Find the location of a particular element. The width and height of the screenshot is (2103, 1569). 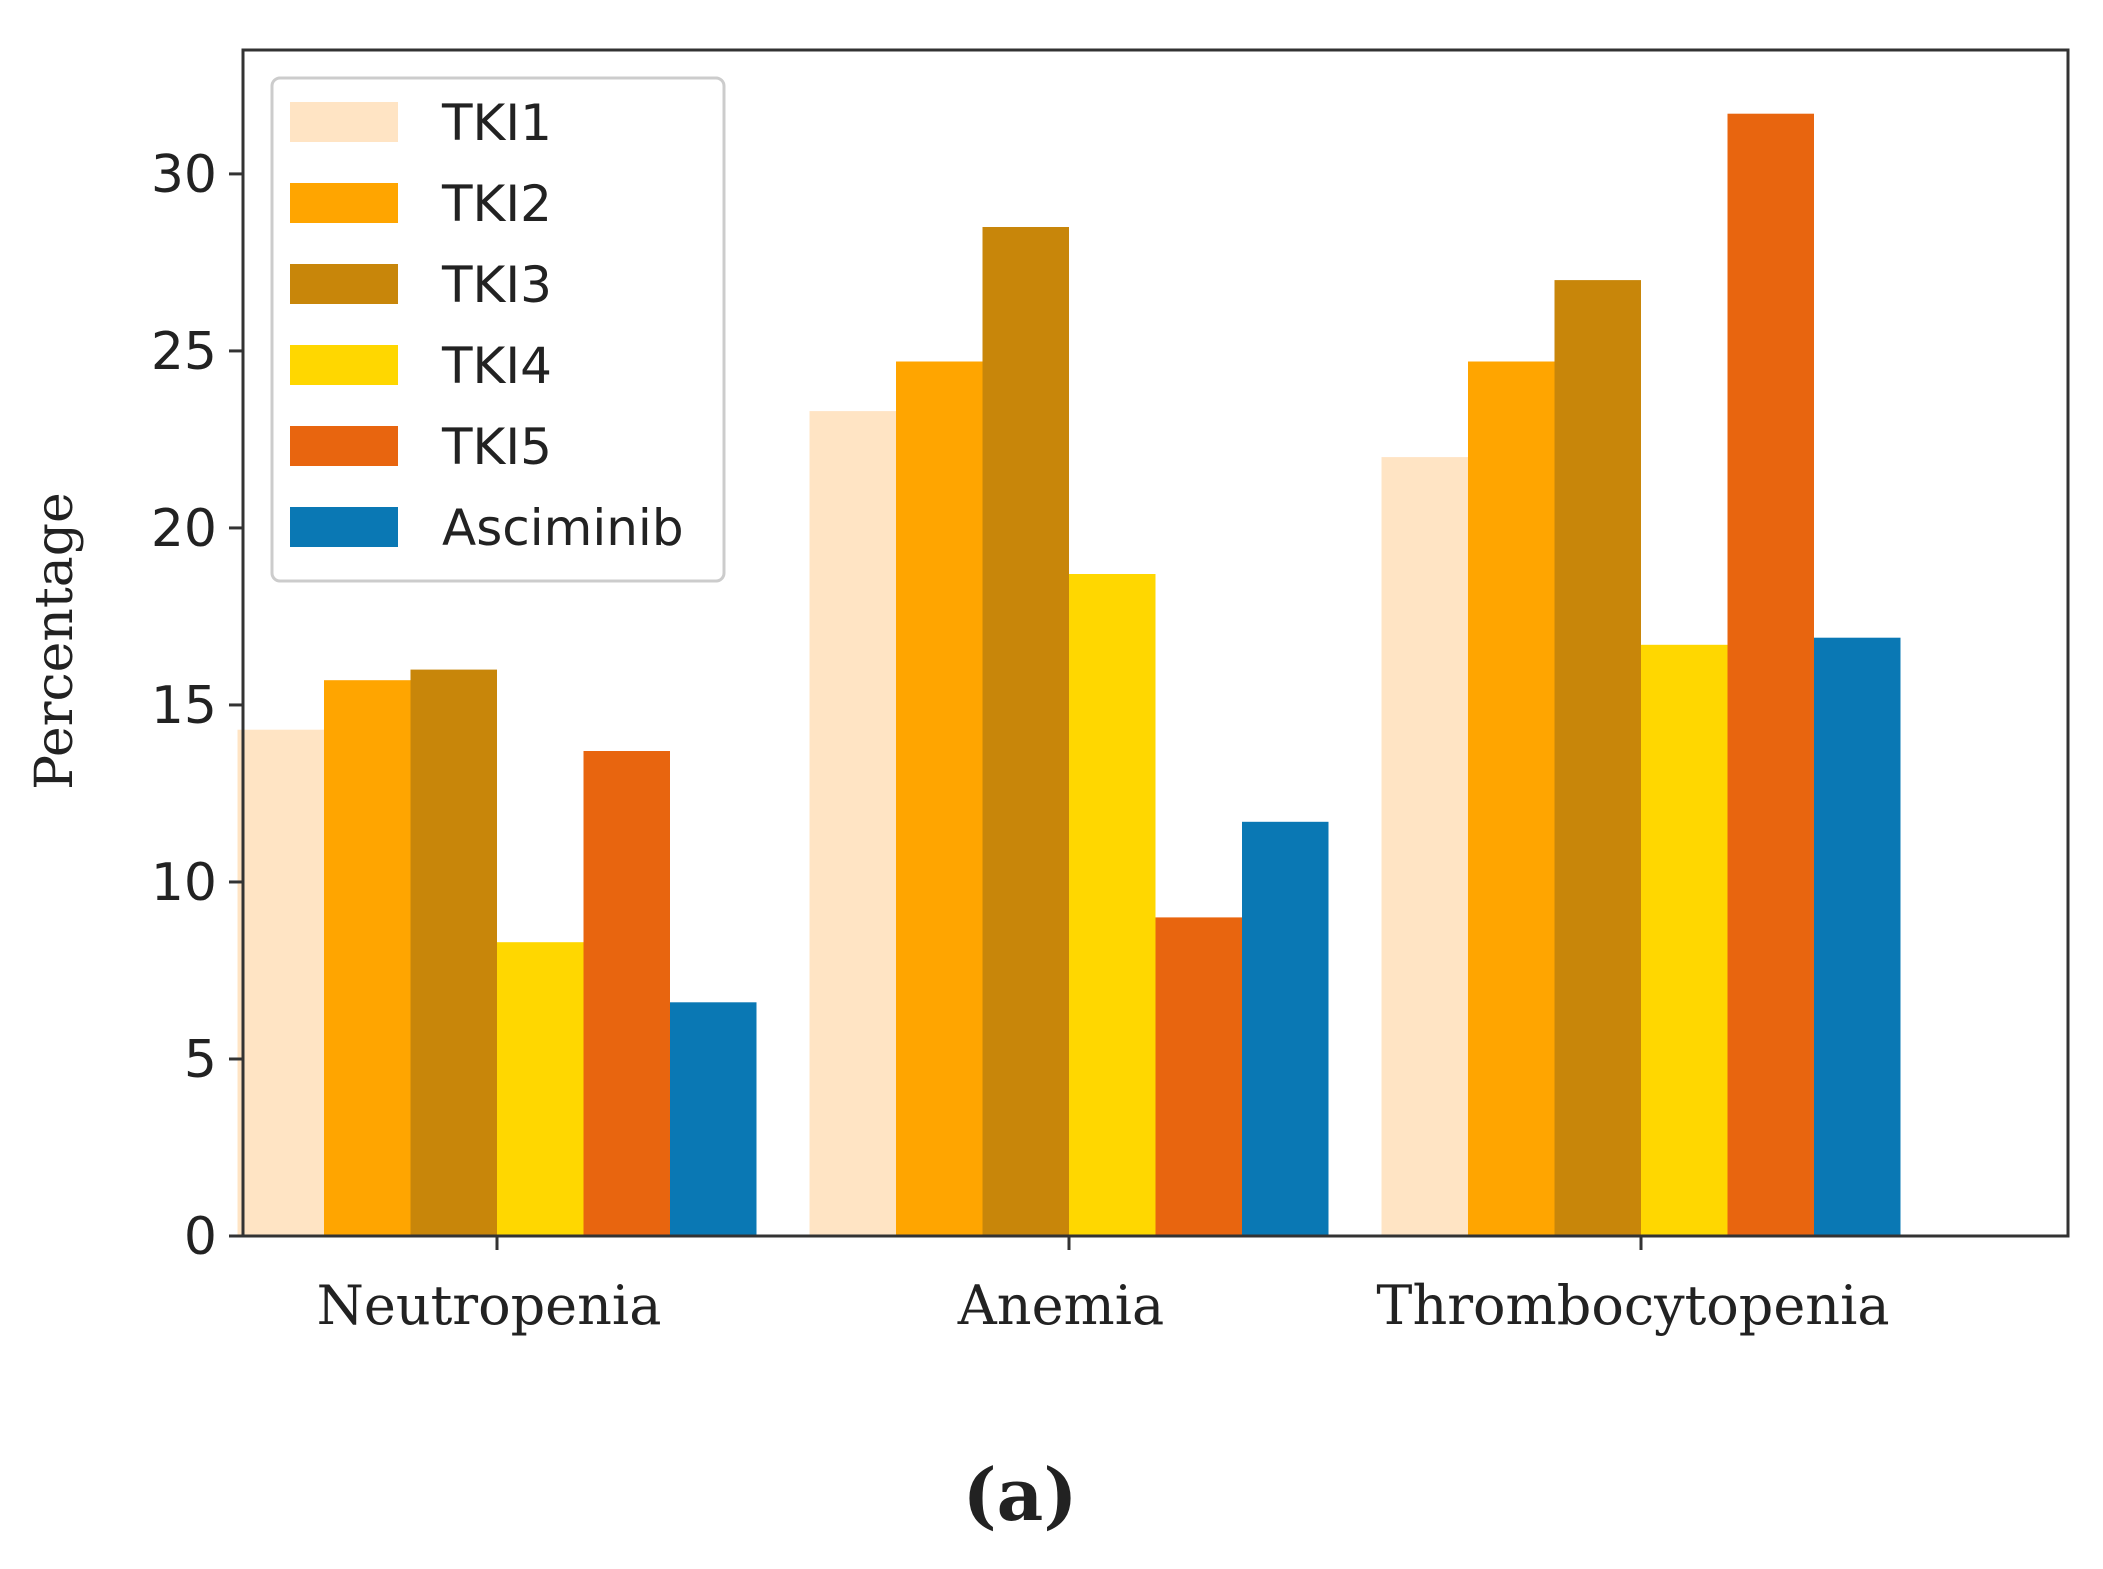

legend-label: TKI1 is located at coordinates (496, 123).